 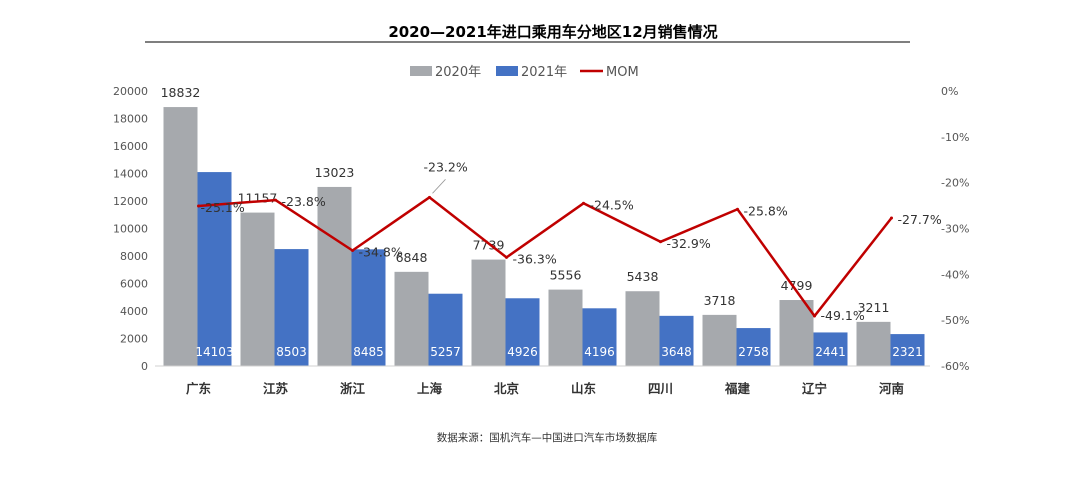 I want to click on mom-data-label: -23.8%, so click(x=304, y=201).